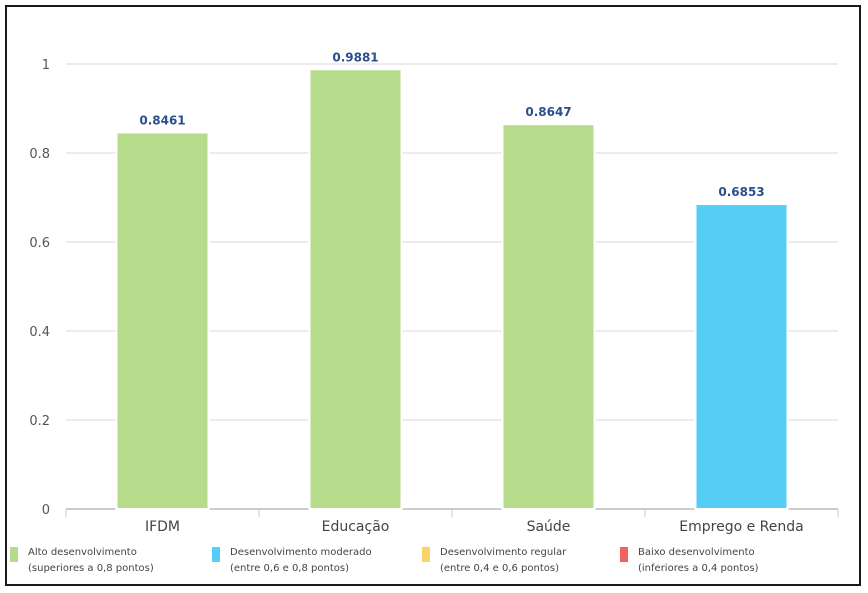 This screenshot has width=868, height=593. I want to click on y-axis-ticks: 0 0.2 0.4 0.6 0.8 1, so click(39, 288).